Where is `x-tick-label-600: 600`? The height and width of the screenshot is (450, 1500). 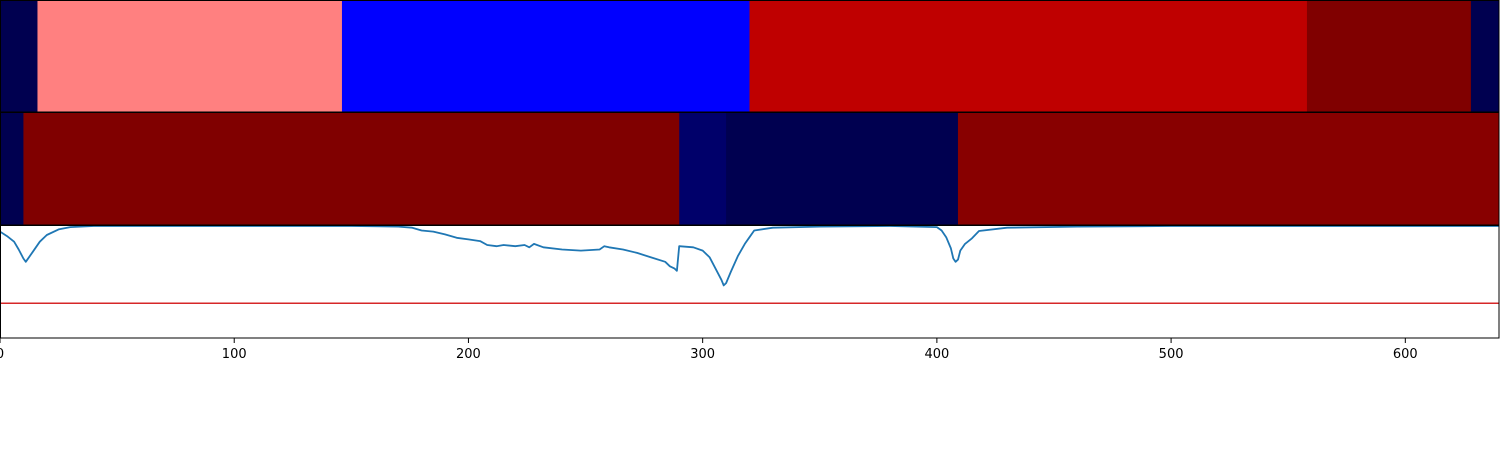 x-tick-label-600: 600 is located at coordinates (1405, 354).